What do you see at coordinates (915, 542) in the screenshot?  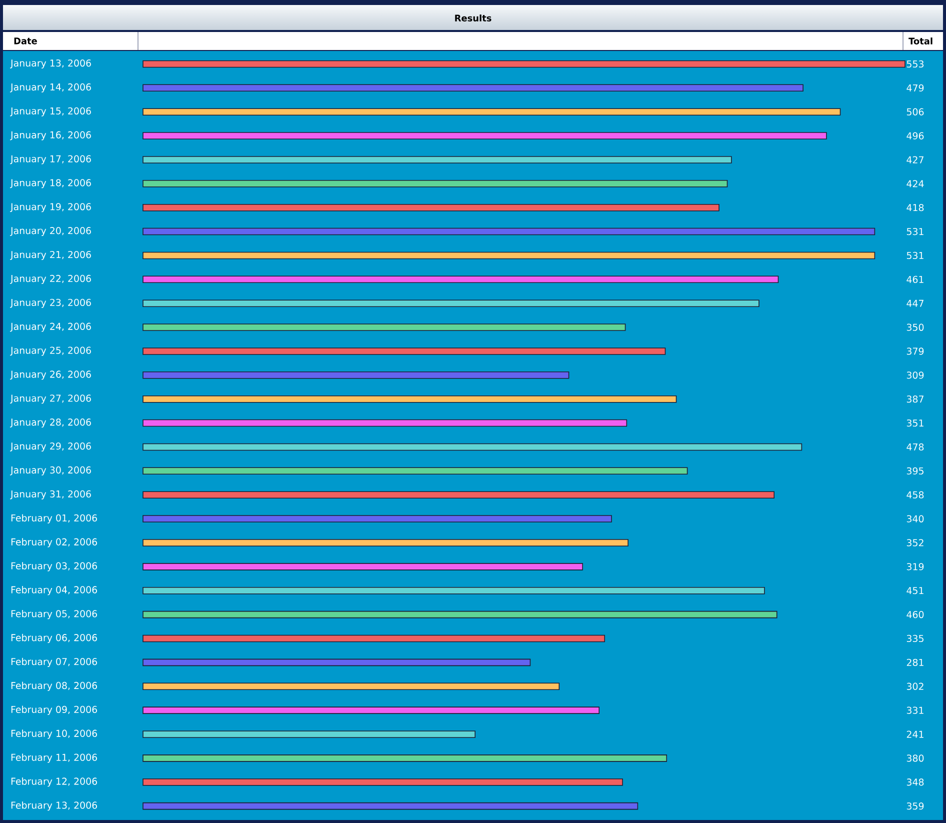 I see `data-label: 352` at bounding box center [915, 542].